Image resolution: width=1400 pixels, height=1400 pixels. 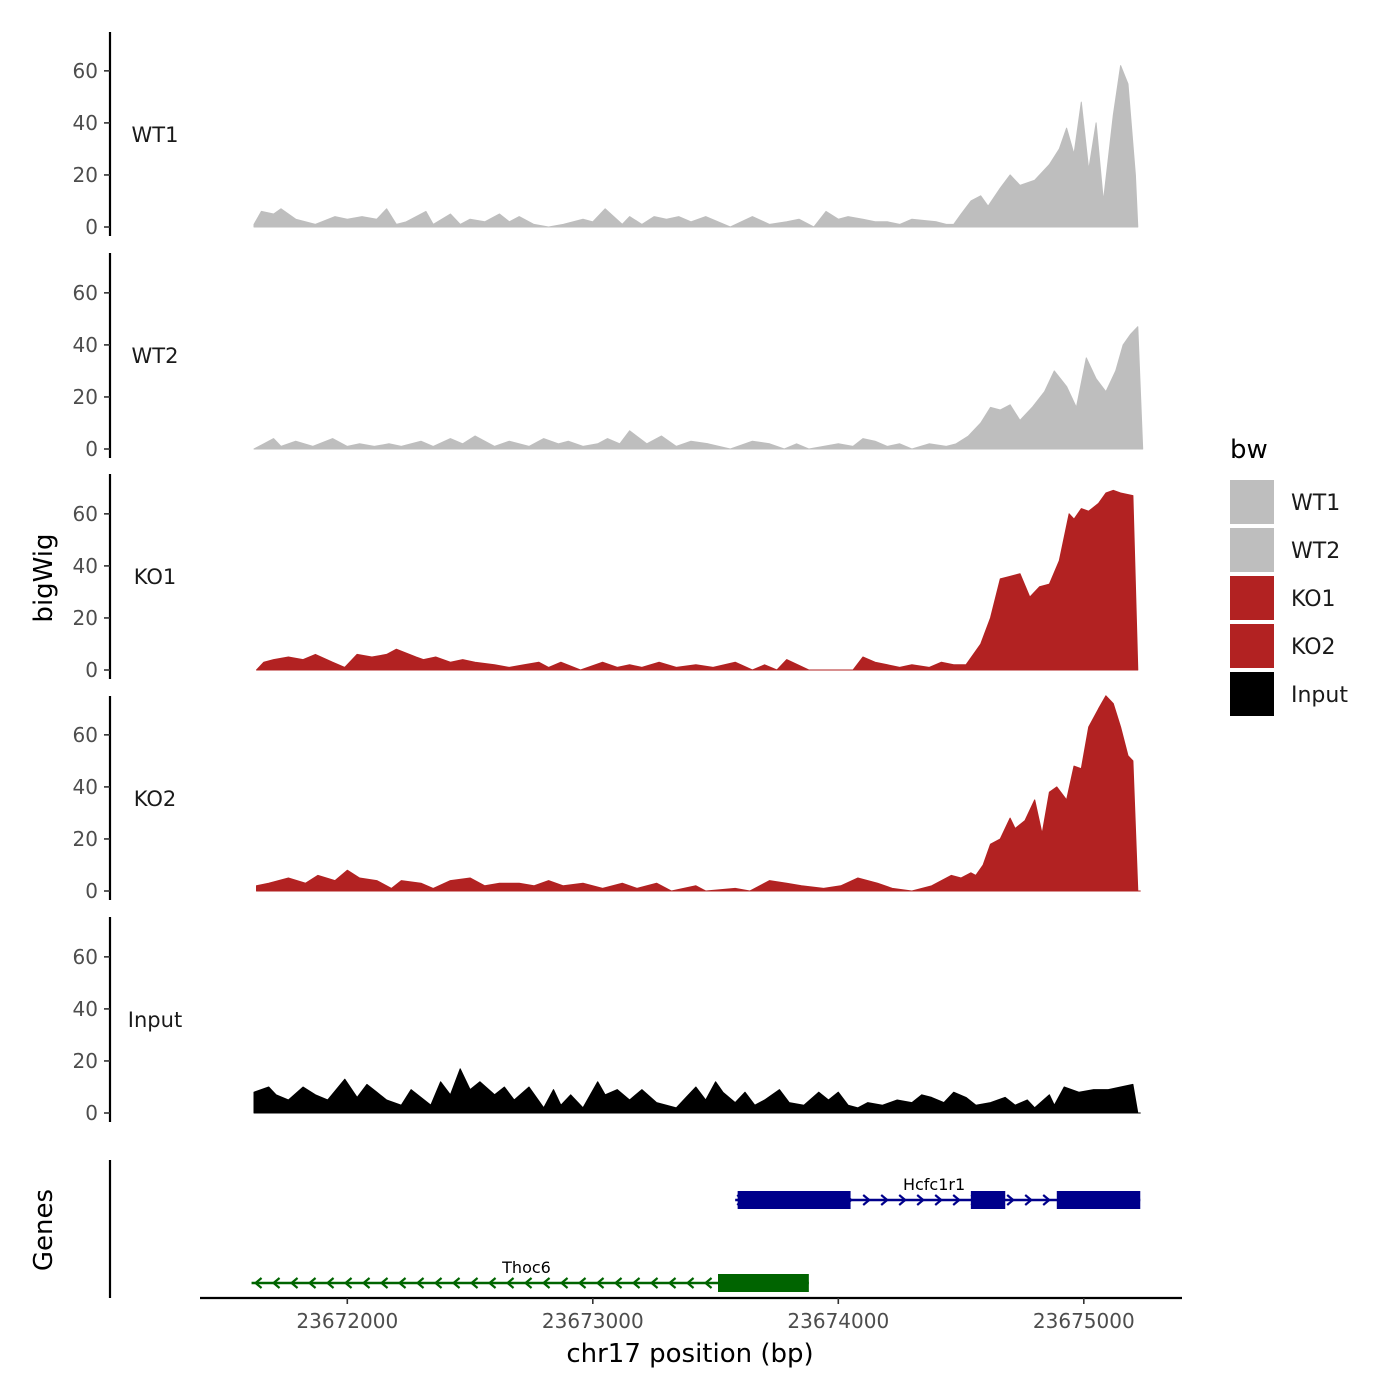 I want to click on legend-swatch-wt1, so click(x=1252, y=502).